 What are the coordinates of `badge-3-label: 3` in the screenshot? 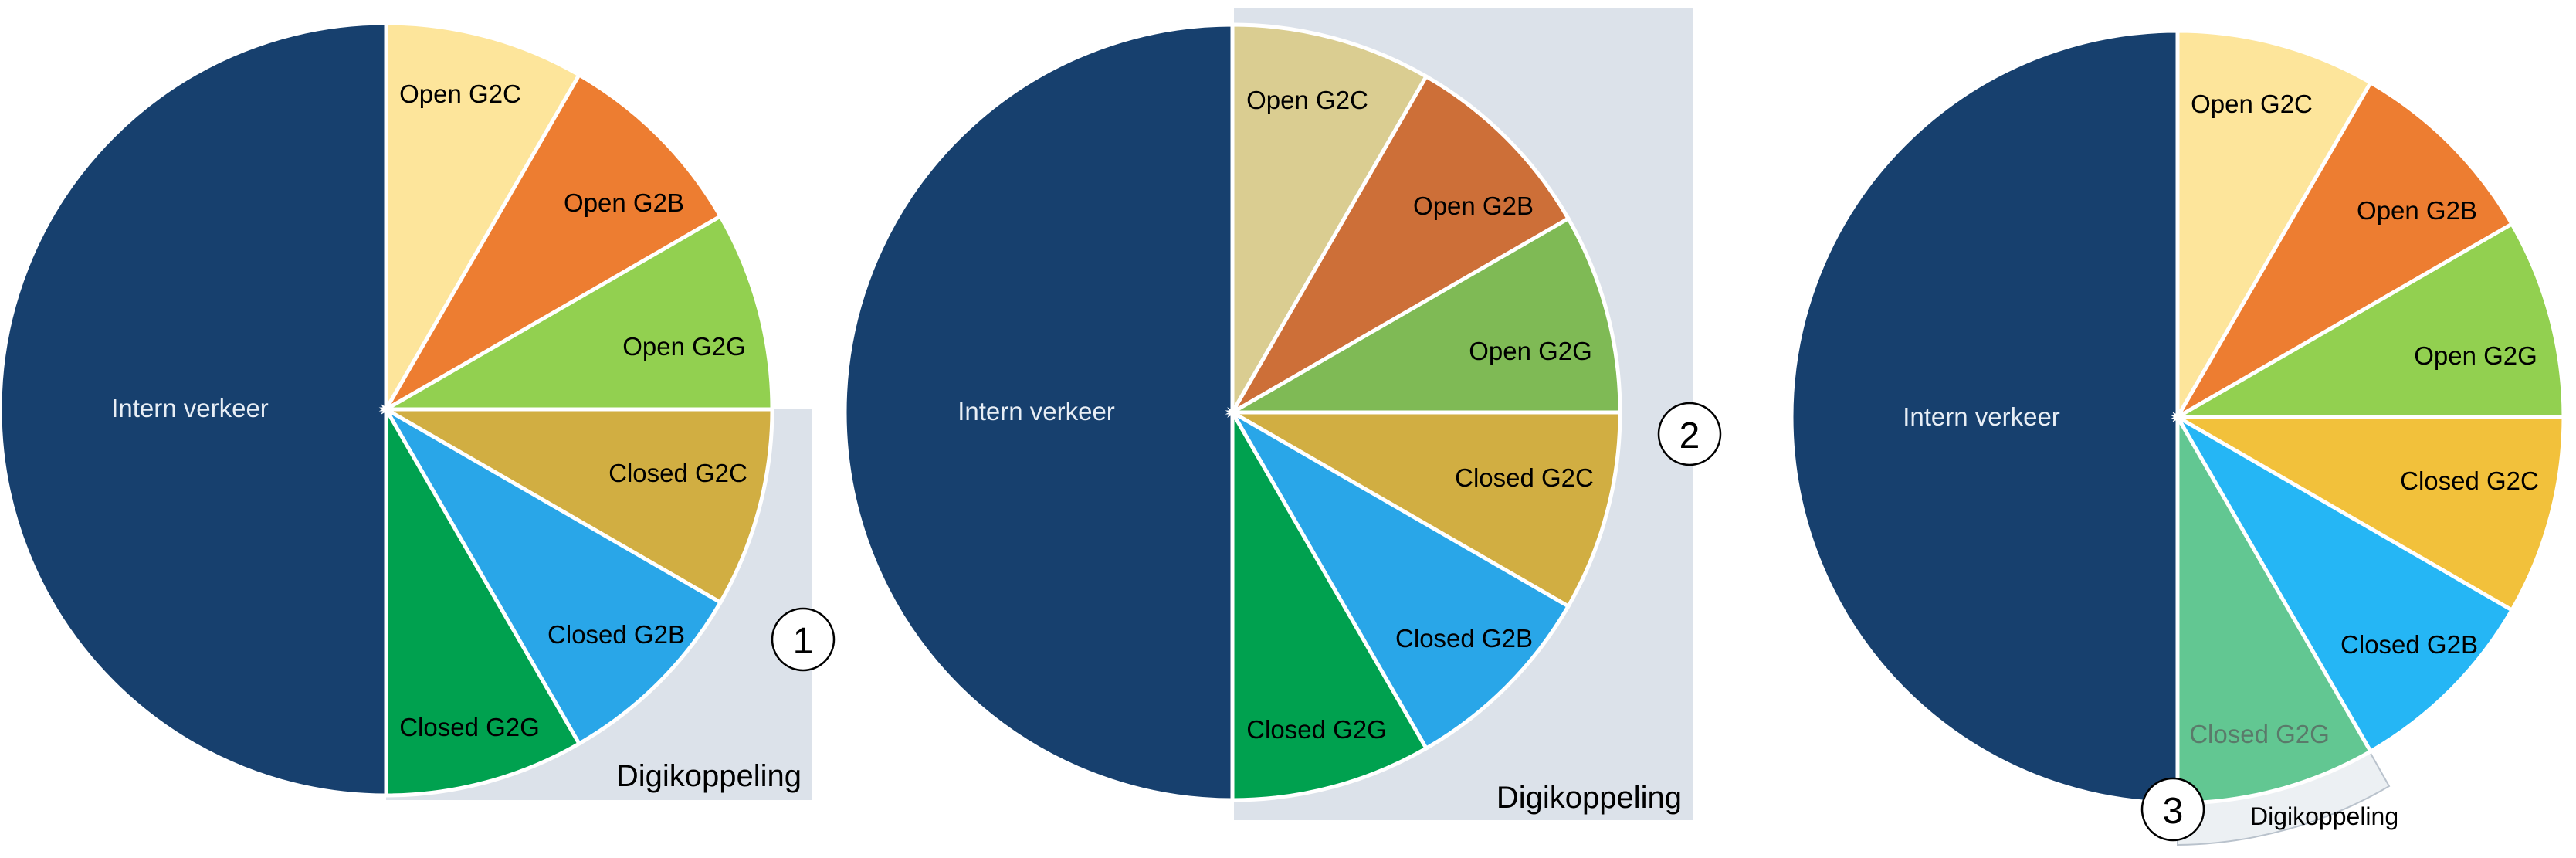 It's located at (2173, 812).